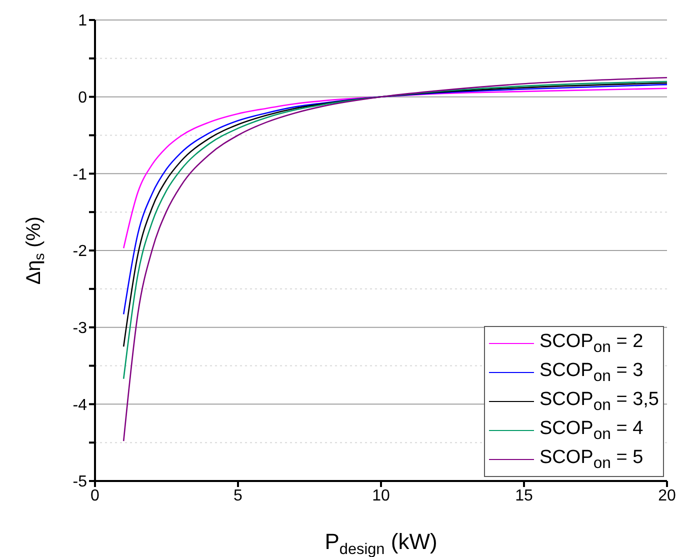 The width and height of the screenshot is (678, 557). Describe the element at coordinates (381, 543) in the screenshot. I see `x-axis-title: P$_{design}$ (kW)` at that location.